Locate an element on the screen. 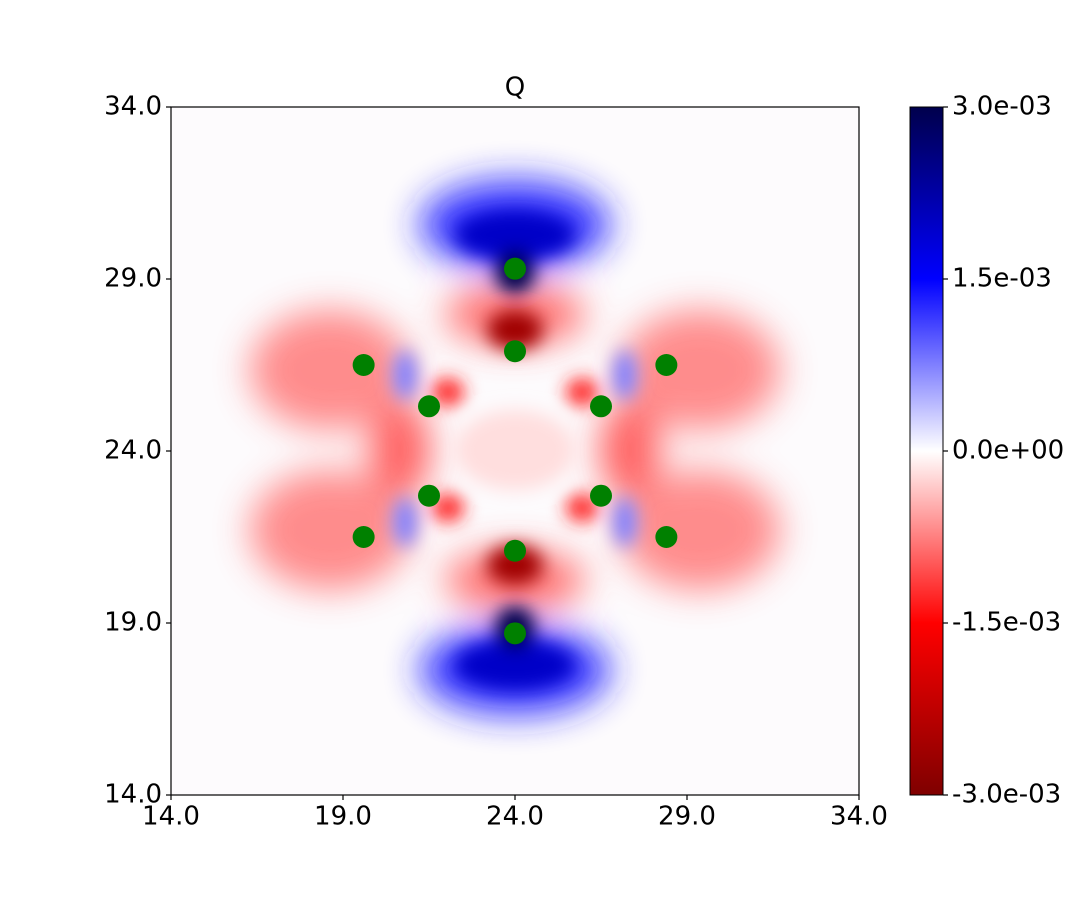 This screenshot has width=1087, height=897. x-tick-label: 24.0 is located at coordinates (515, 817).